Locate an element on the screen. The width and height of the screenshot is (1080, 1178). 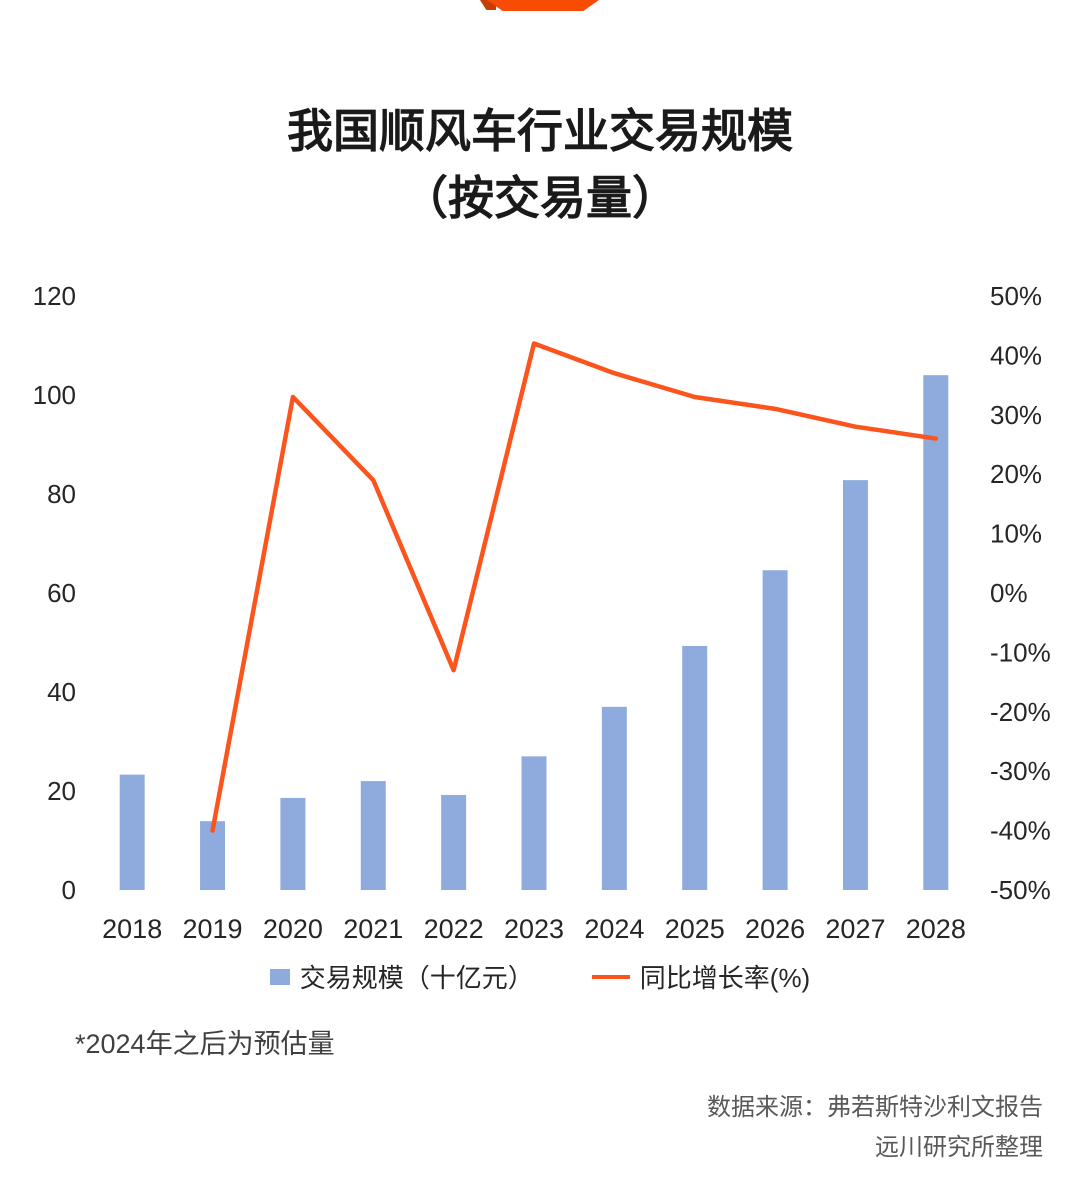
chart-title: 我国顺风车行业交易规模 （按交易量） is located at coordinates (540, 164).